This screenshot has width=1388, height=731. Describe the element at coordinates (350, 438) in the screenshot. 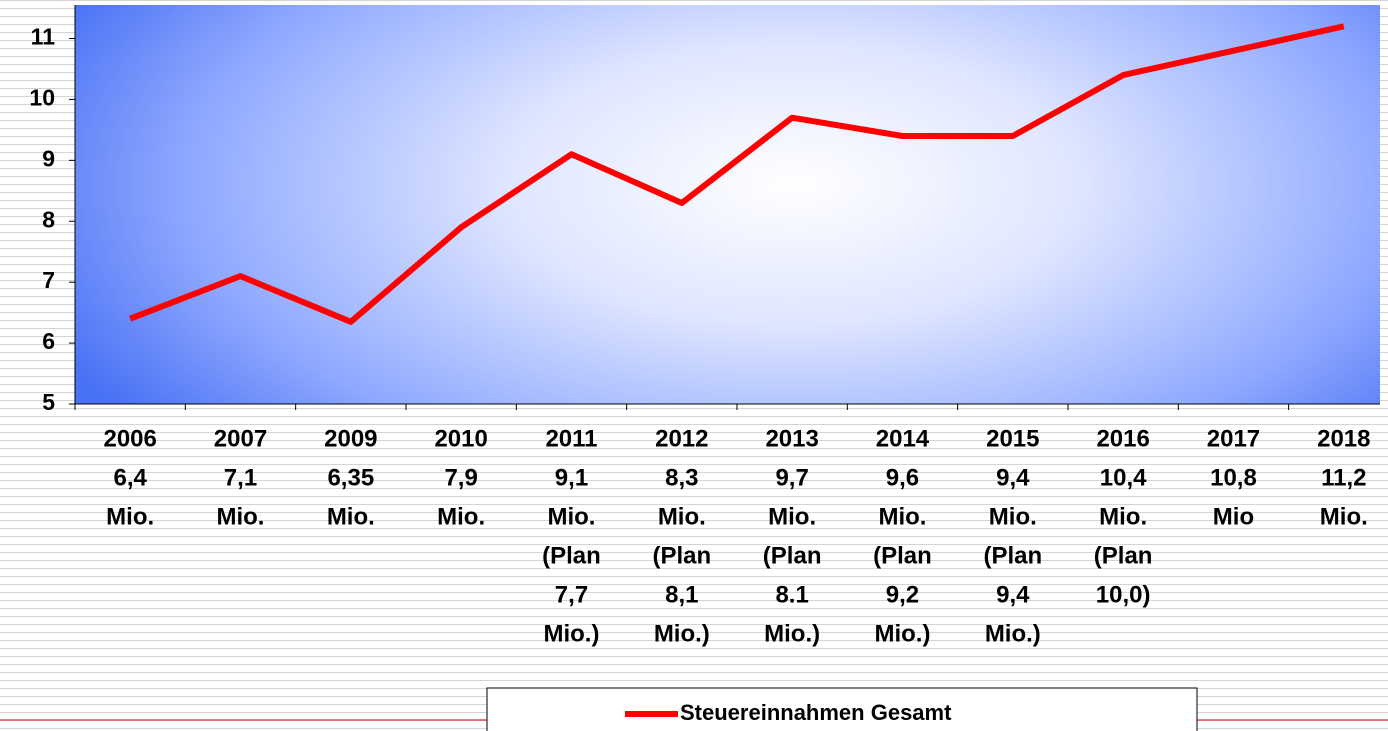

I see `x-tick-label: 2009` at that location.